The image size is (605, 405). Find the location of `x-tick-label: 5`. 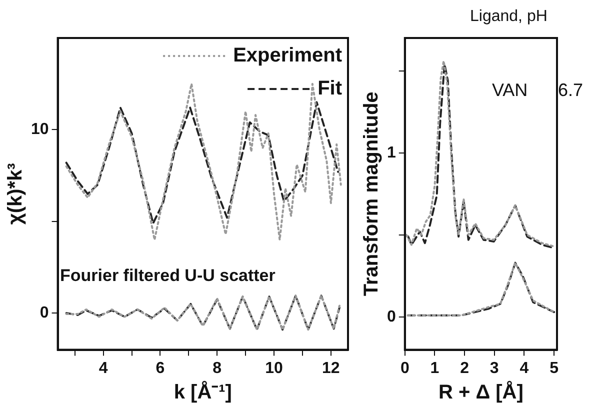

x-tick-label: 5 is located at coordinates (554, 368).